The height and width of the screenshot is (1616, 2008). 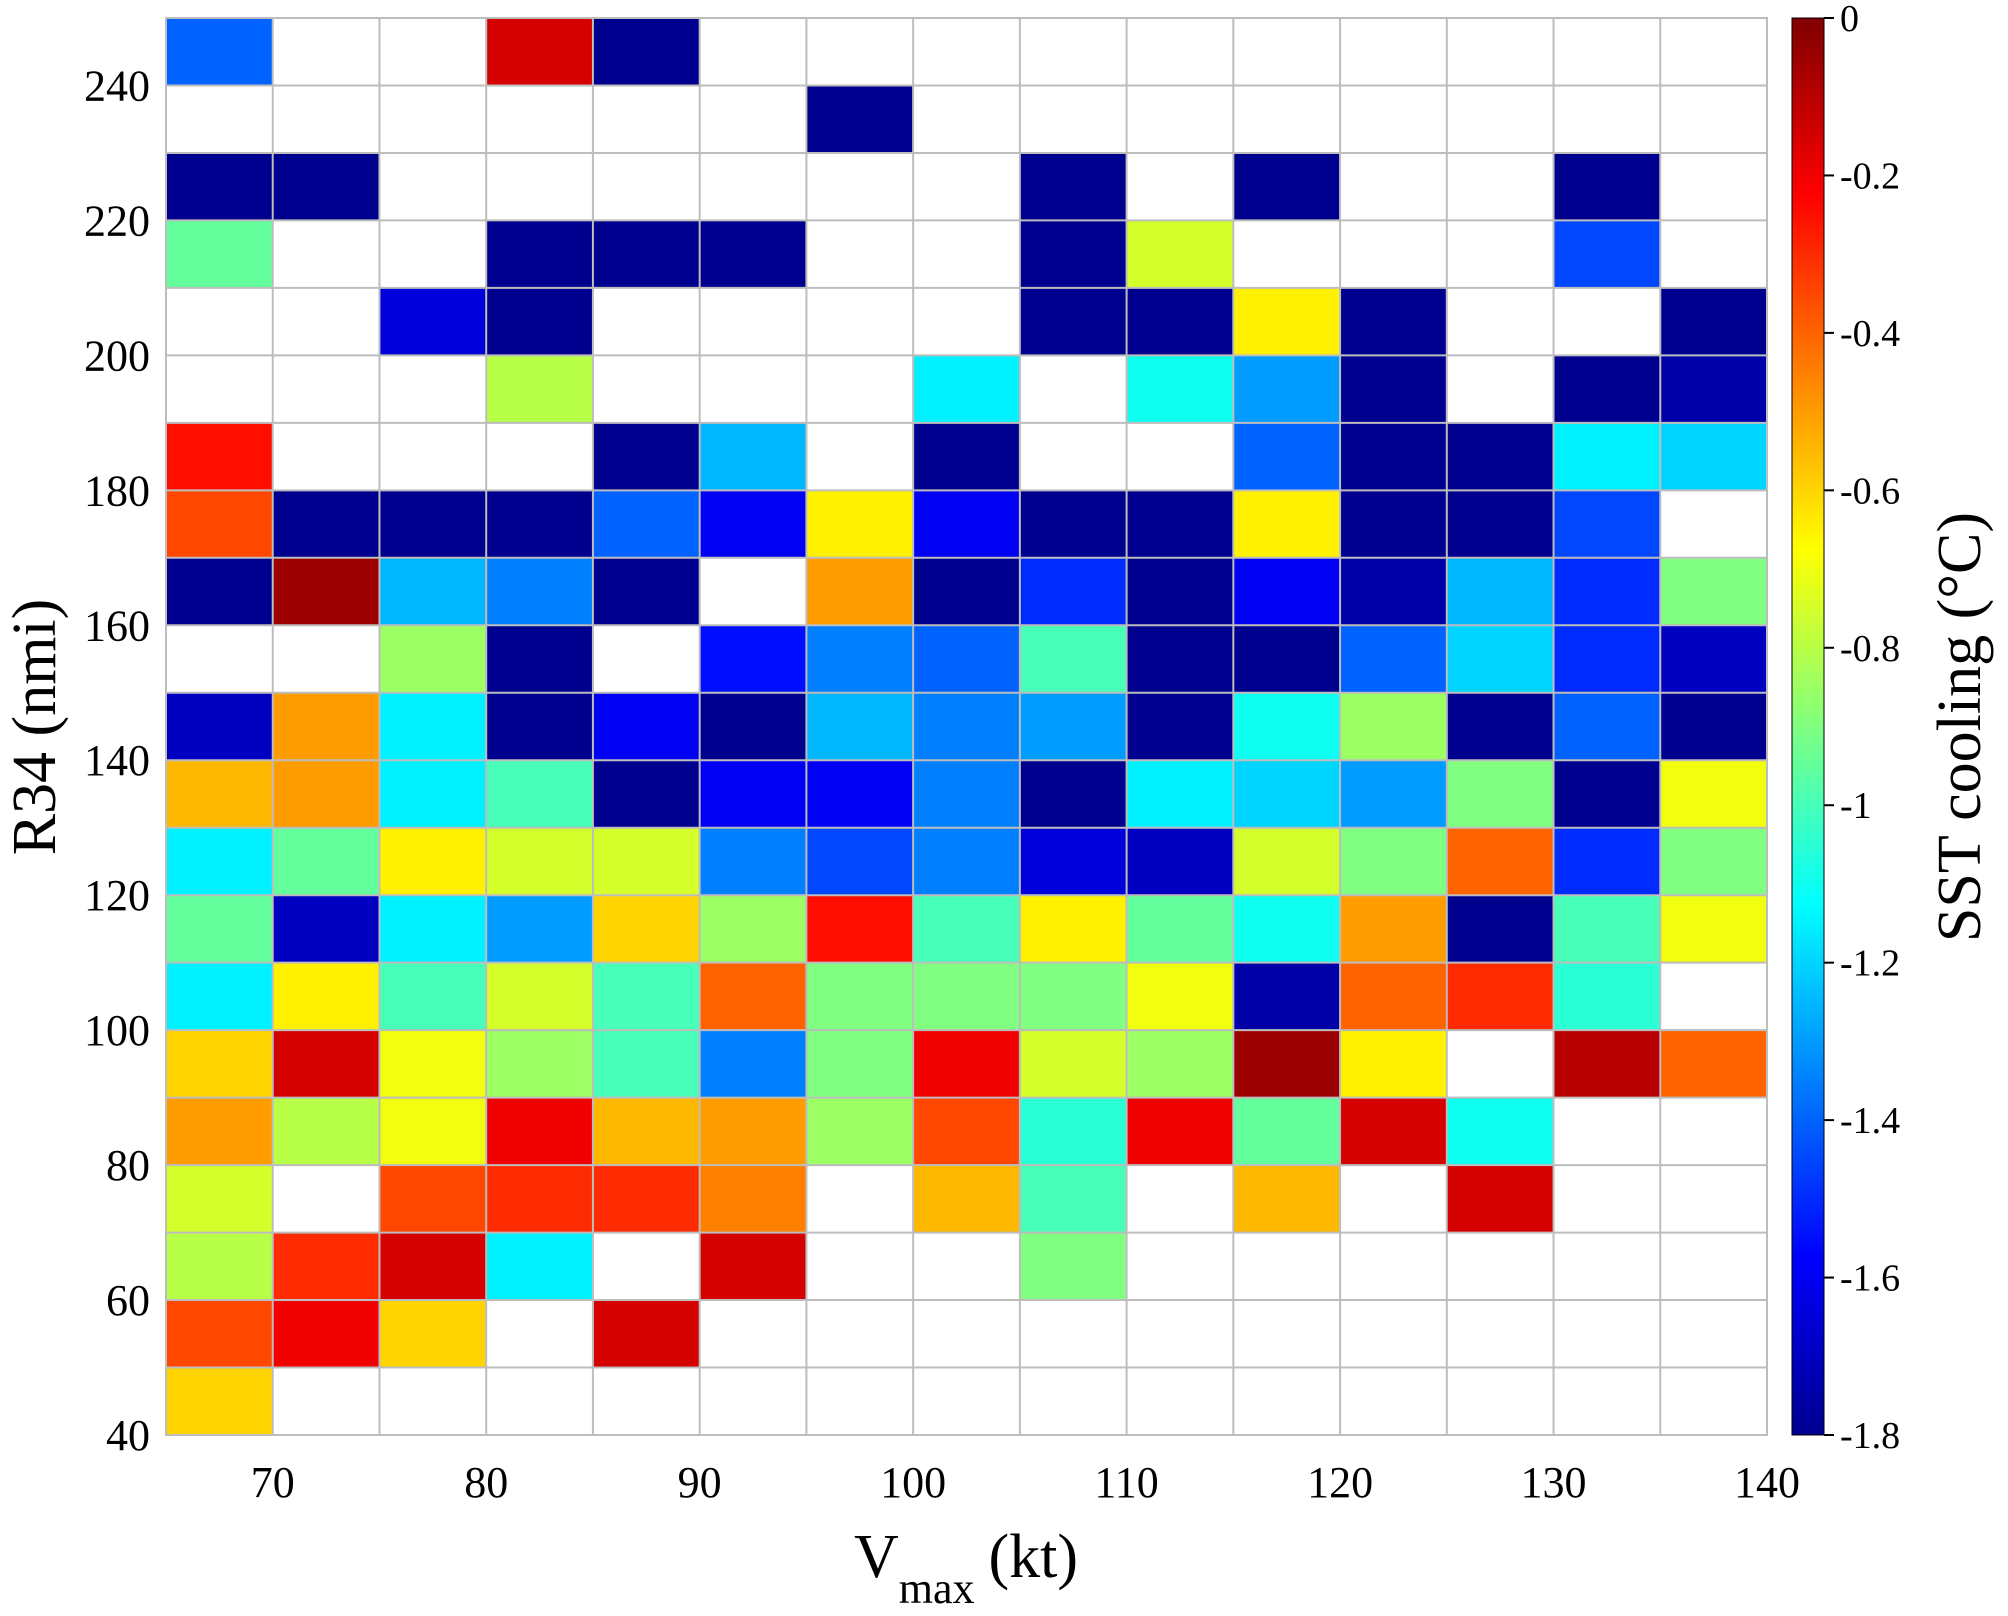 What do you see at coordinates (117, 1030) in the screenshot?
I see `y-tick-label: 100` at bounding box center [117, 1030].